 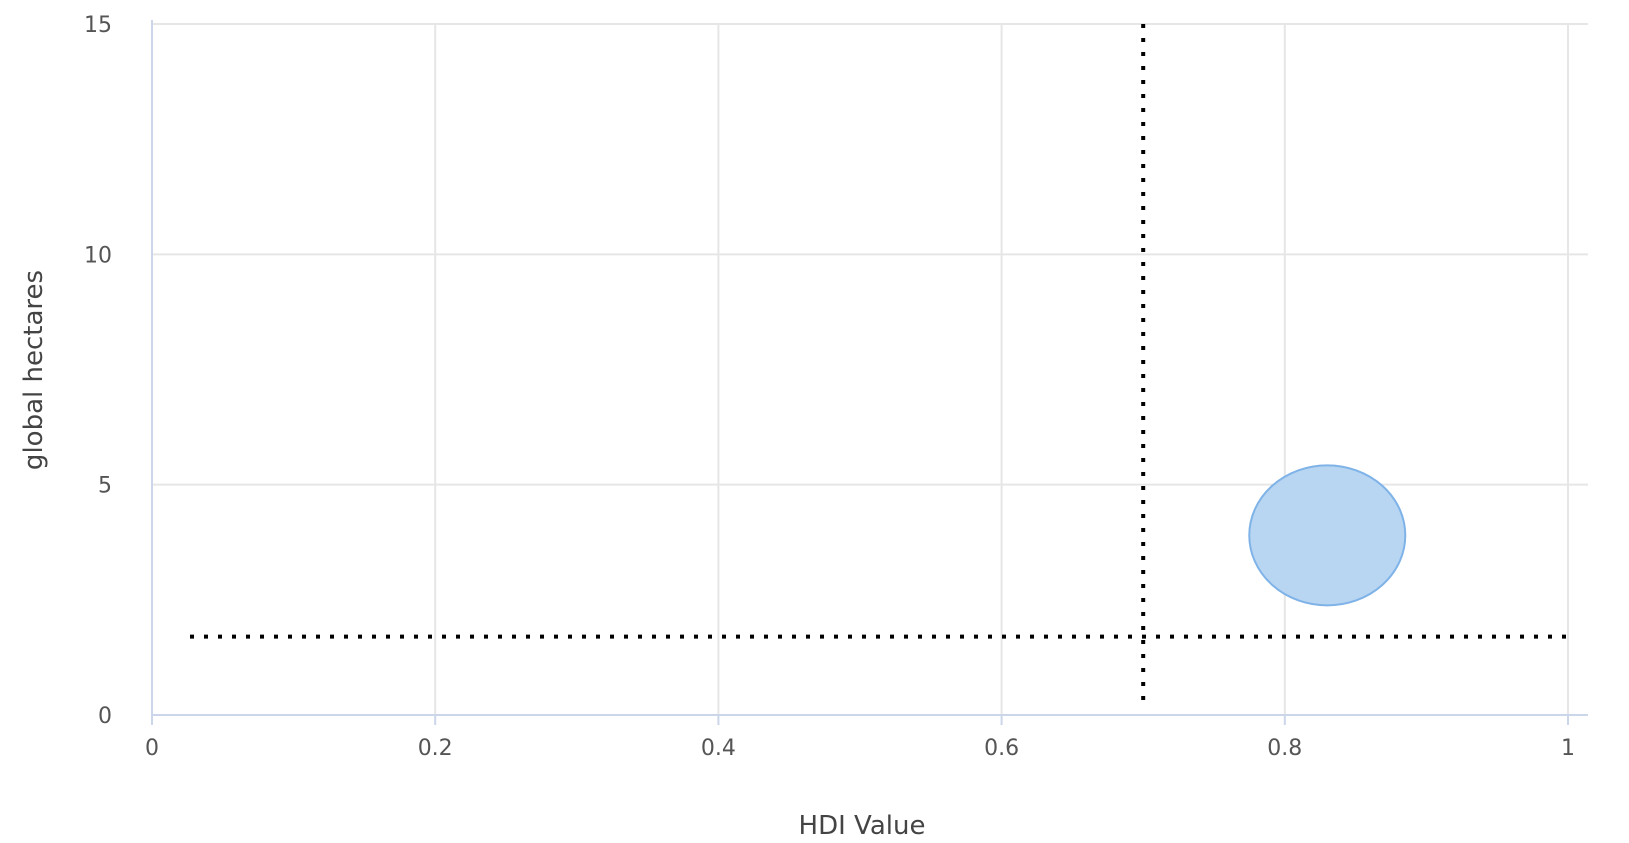 I want to click on x-axis-title: HDI Value, so click(x=862, y=826).